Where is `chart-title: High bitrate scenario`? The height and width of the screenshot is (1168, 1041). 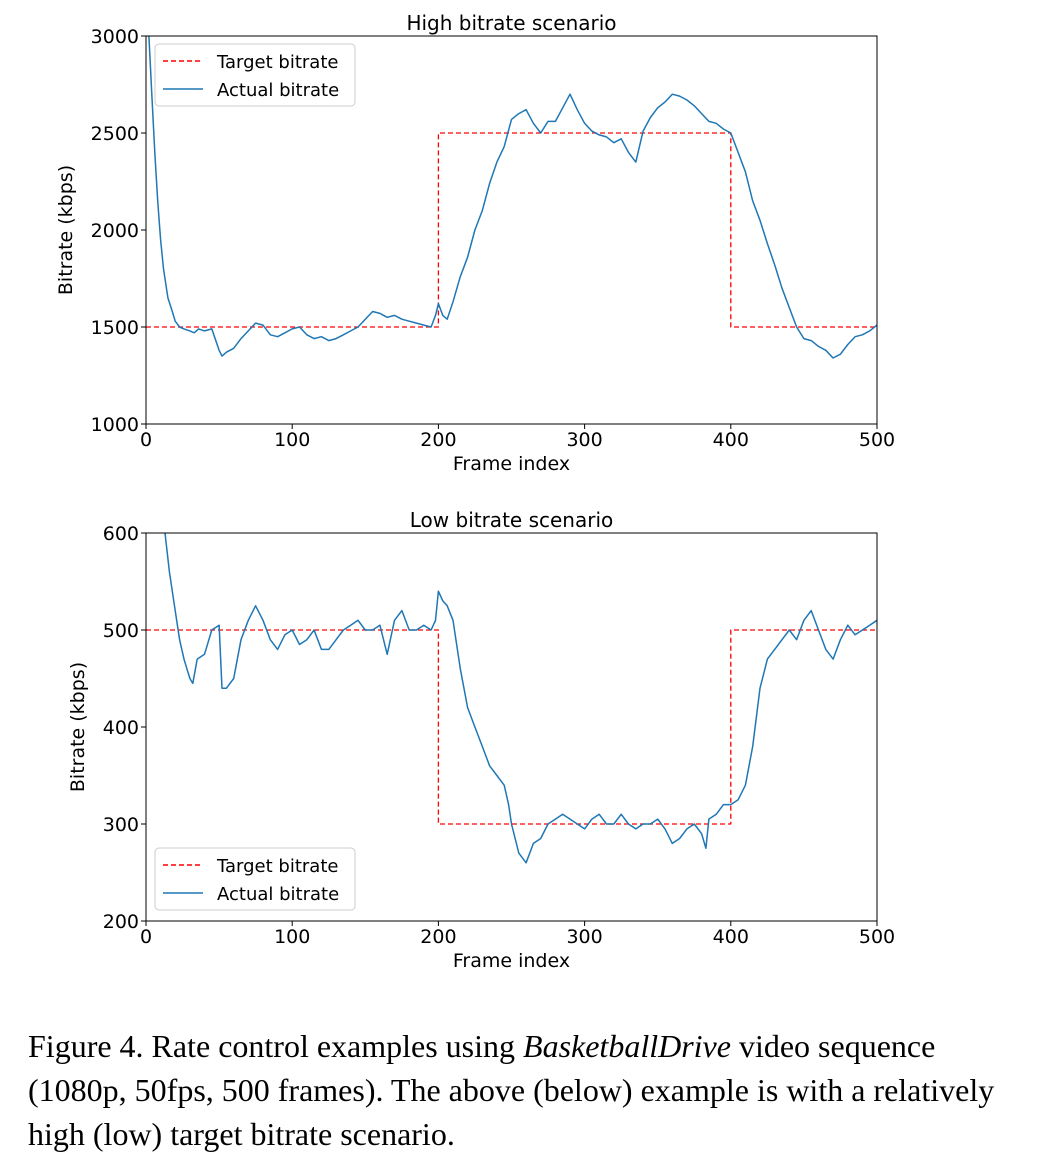
chart-title: High bitrate scenario is located at coordinates (511, 23).